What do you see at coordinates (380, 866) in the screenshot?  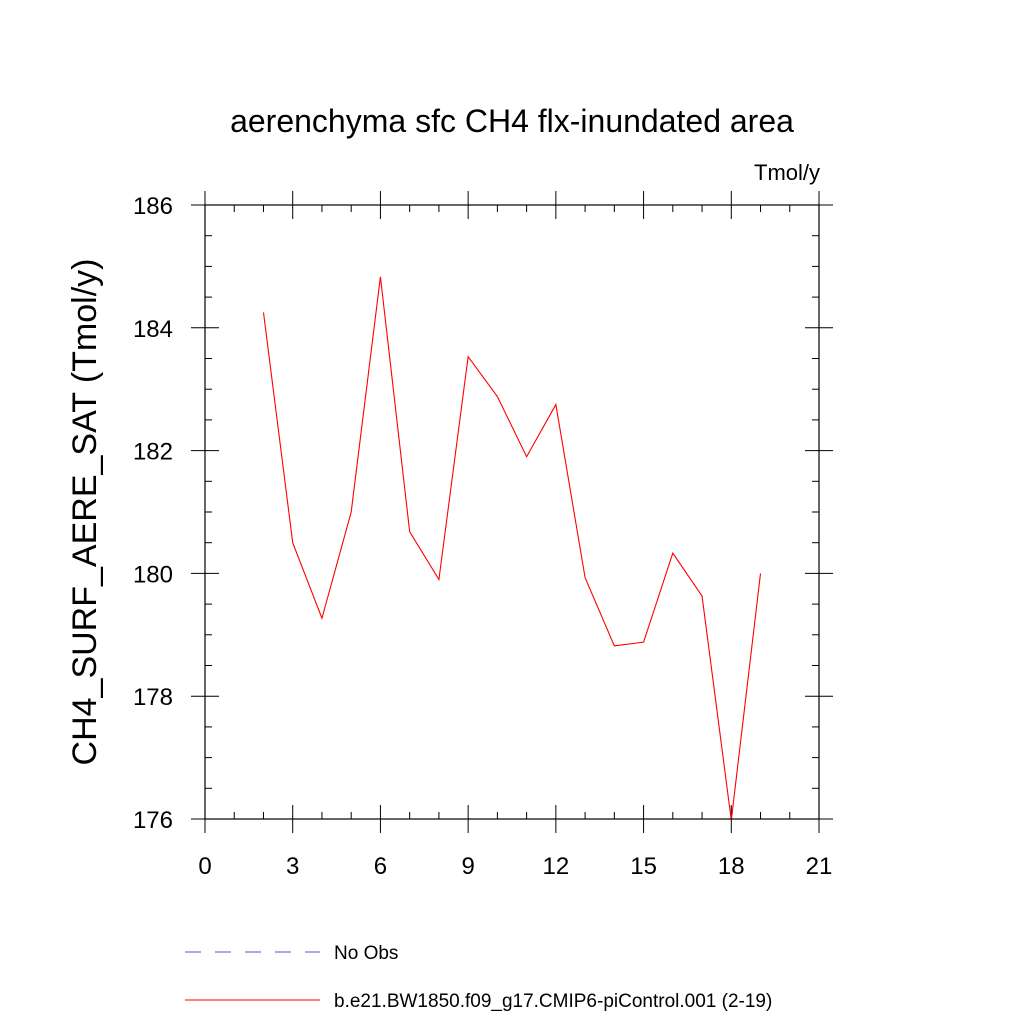 I see `x-tick-label: 6` at bounding box center [380, 866].